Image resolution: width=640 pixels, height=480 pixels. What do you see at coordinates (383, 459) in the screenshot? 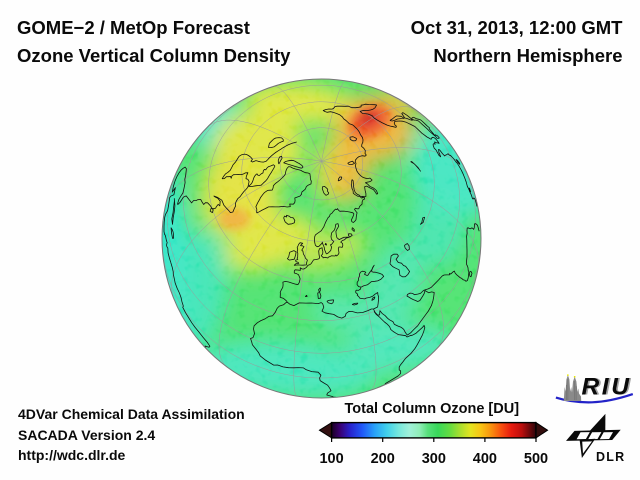
I see `svg-text: 200` at bounding box center [383, 459].